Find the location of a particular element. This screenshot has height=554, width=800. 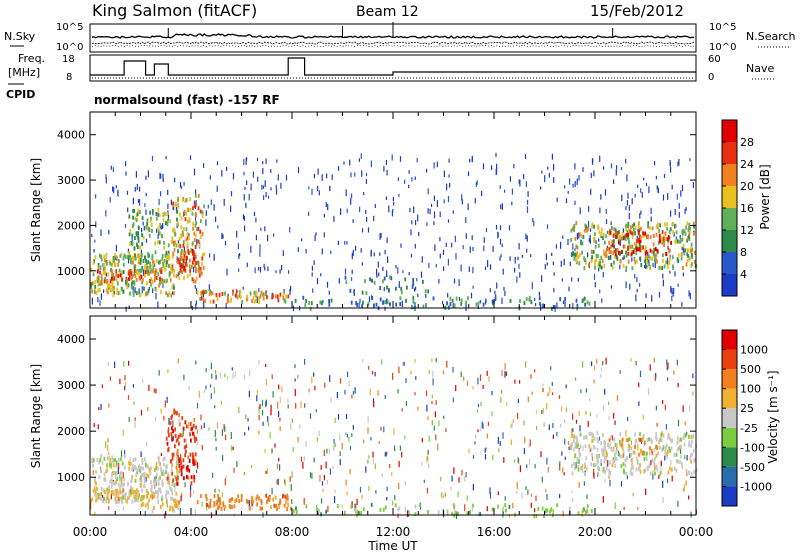

y-tick-label: 1000 is located at coordinates (71, 477).